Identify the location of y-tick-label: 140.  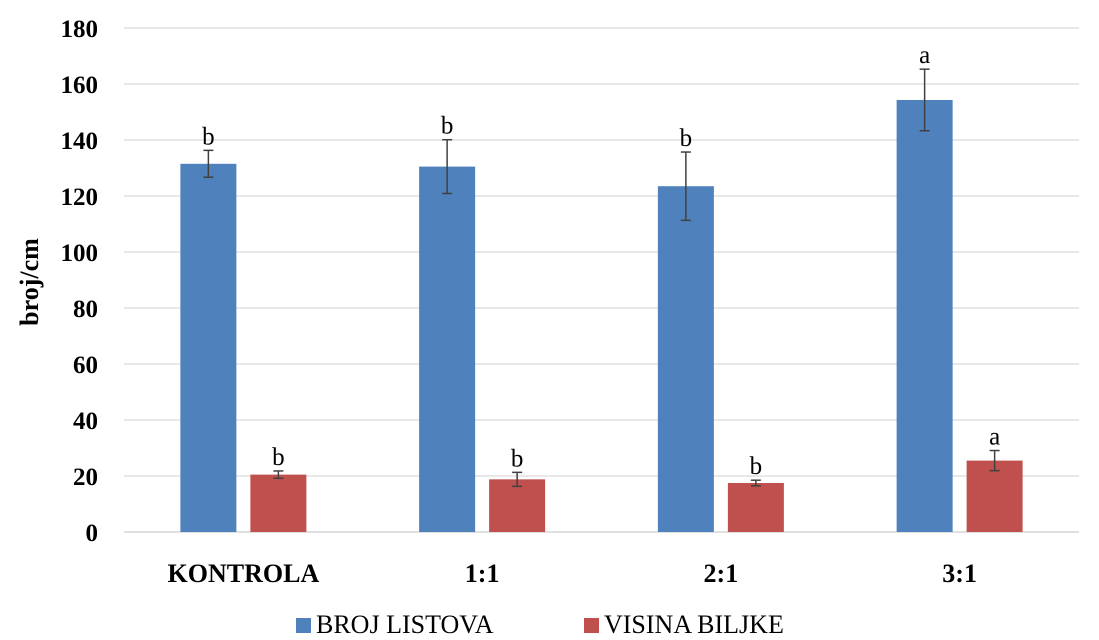
(80, 141).